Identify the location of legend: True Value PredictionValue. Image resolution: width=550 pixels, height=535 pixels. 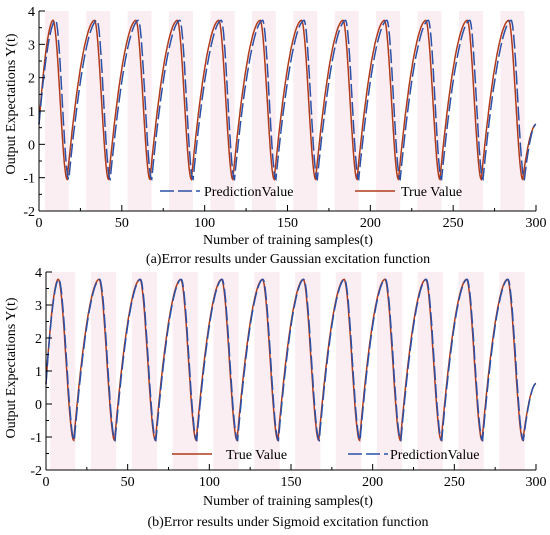
(325, 455).